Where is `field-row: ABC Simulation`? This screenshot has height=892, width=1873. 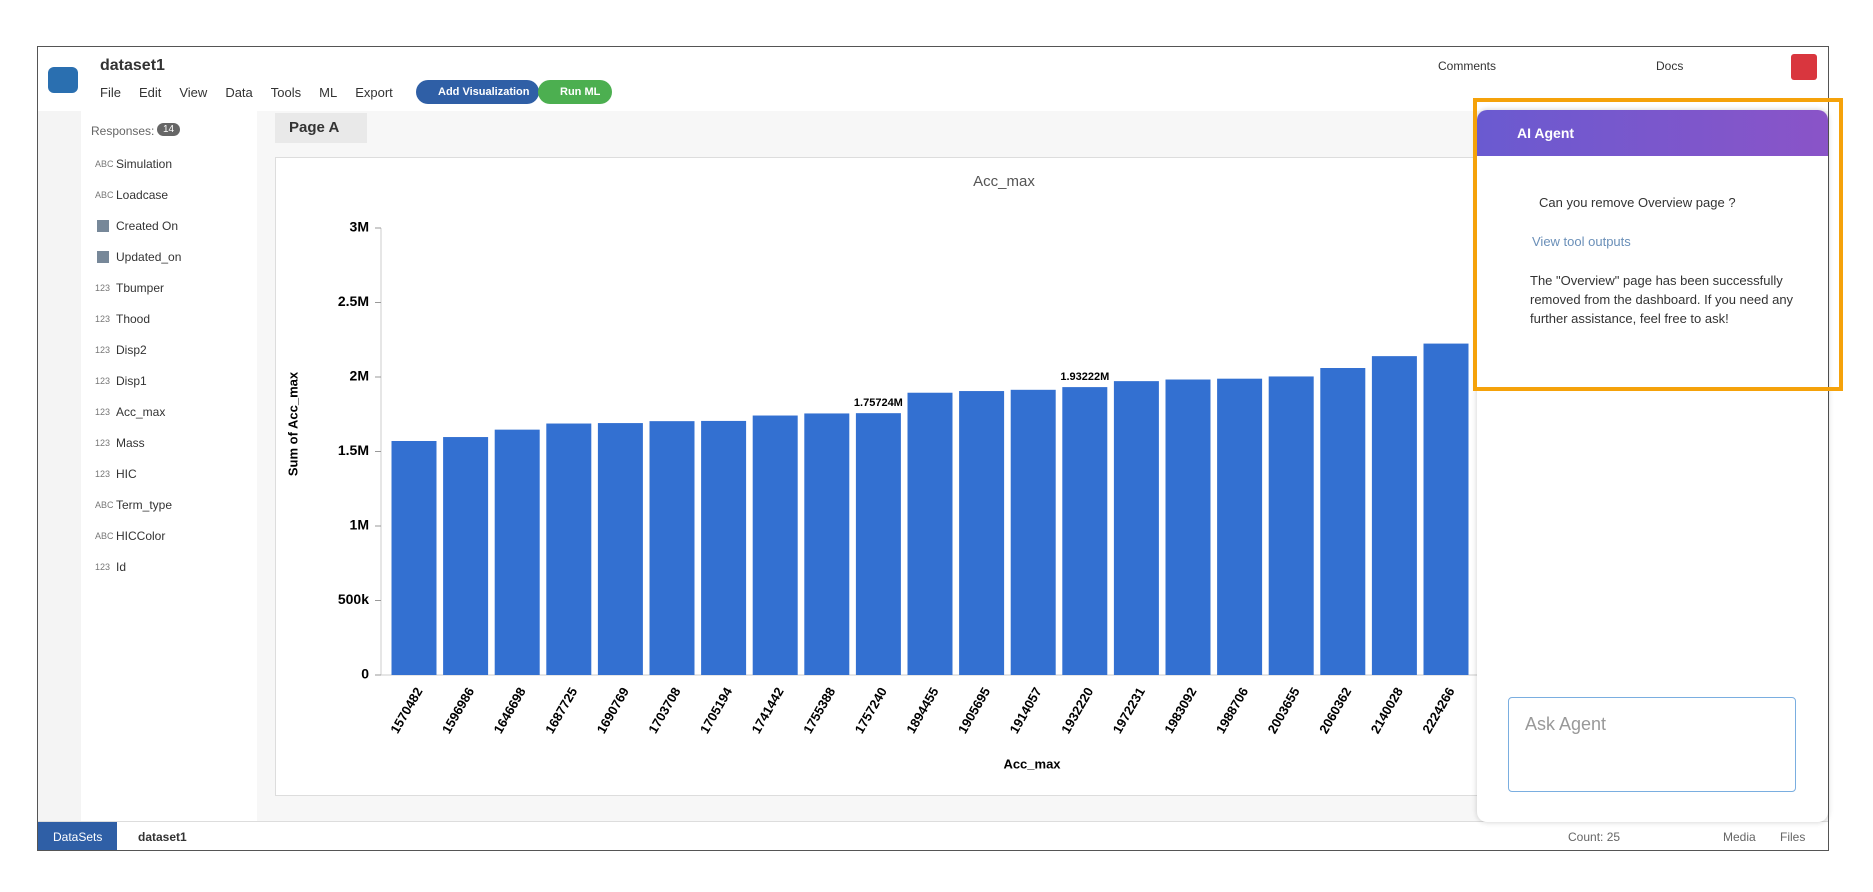
field-row: ABC Simulation is located at coordinates (169, 166).